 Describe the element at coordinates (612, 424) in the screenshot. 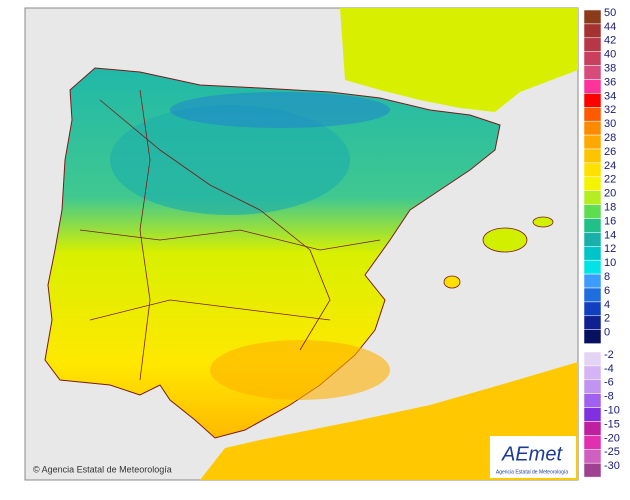

I see `legend-label: -15` at that location.